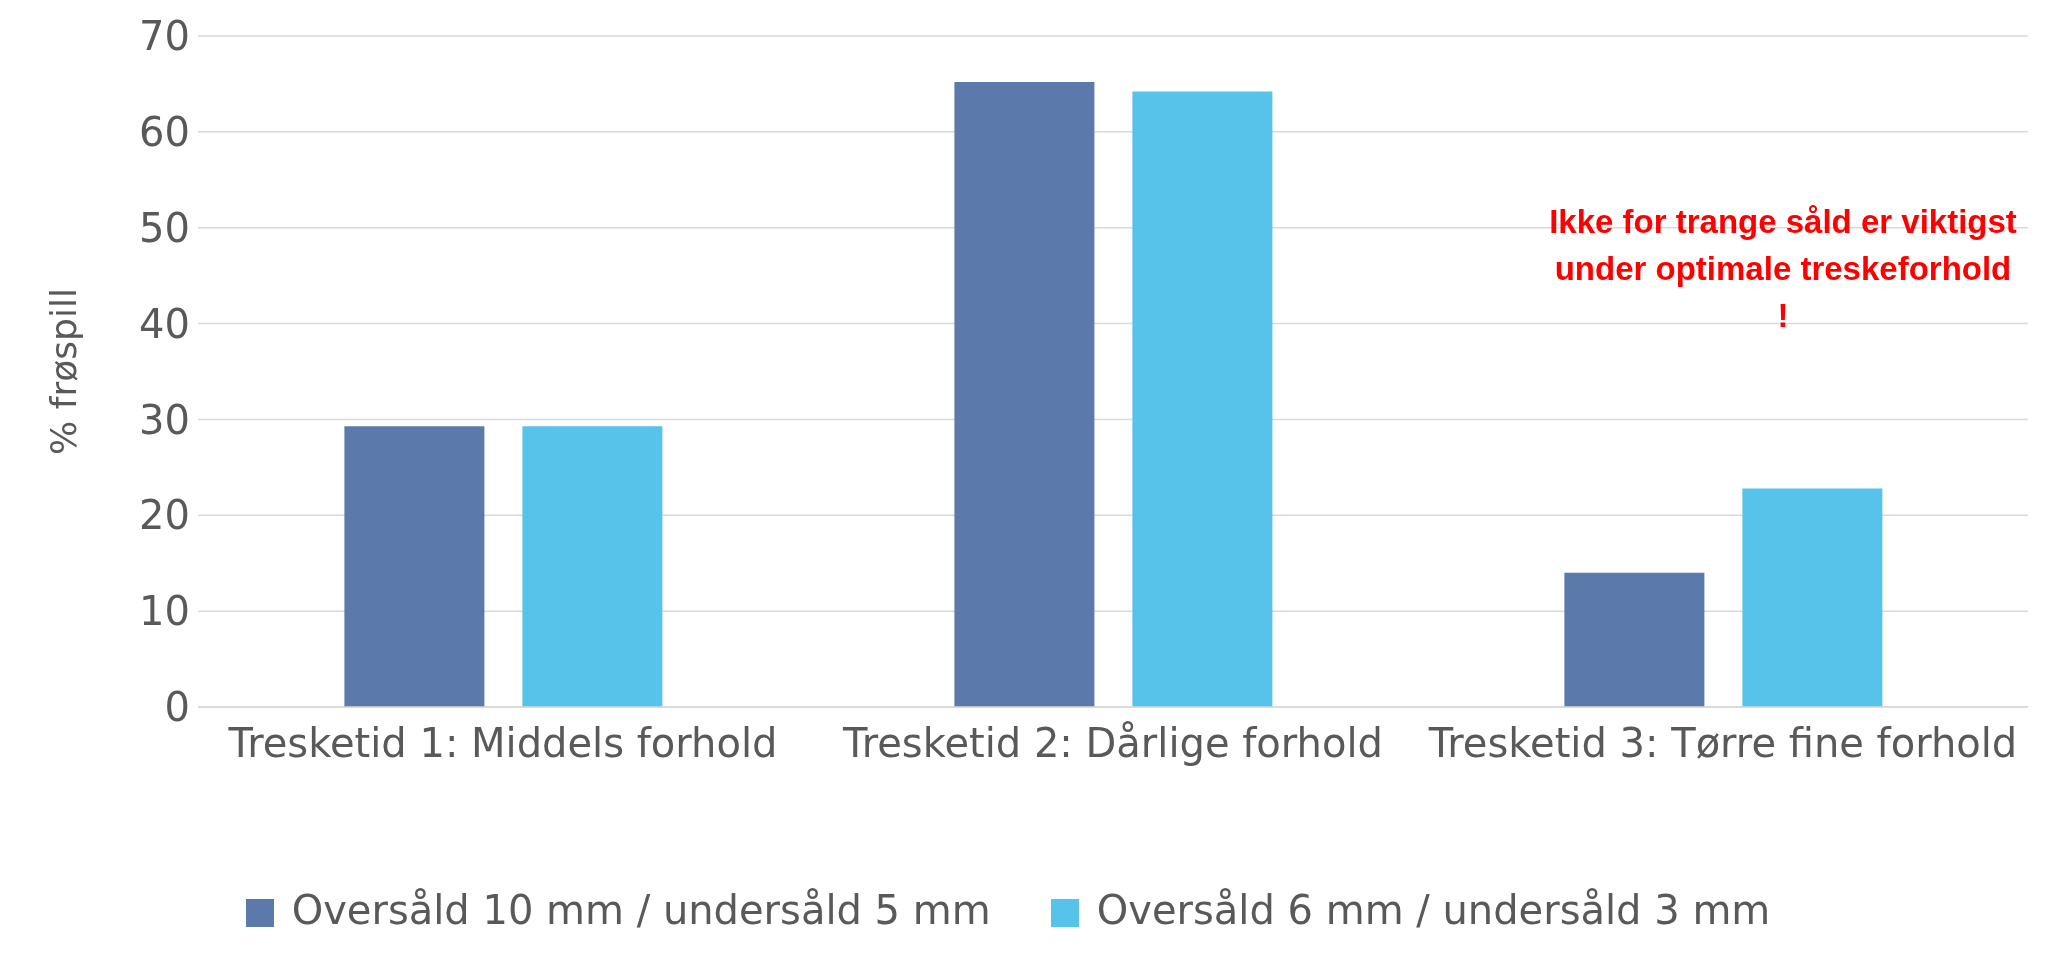 This screenshot has width=2067, height=963. I want to click on y-tick-label: 50, so click(164, 227).